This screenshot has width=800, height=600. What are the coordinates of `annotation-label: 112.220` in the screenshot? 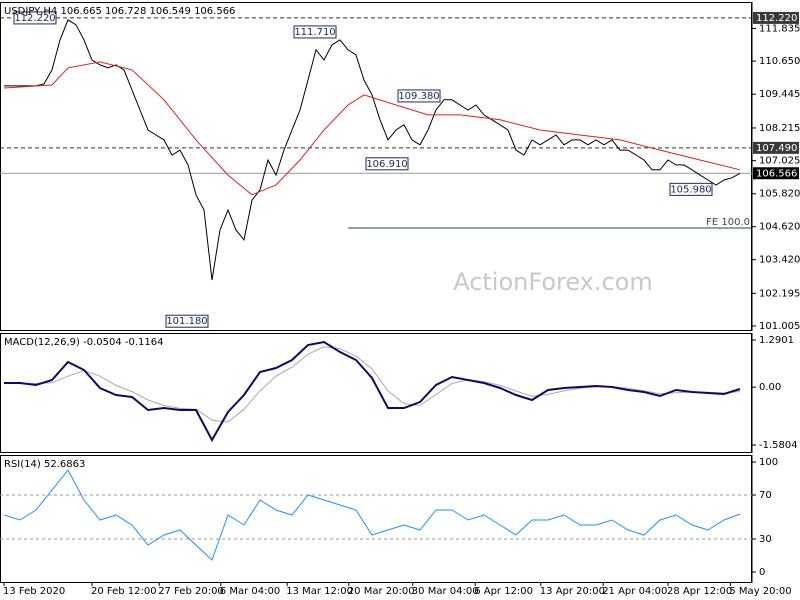 It's located at (34, 18).